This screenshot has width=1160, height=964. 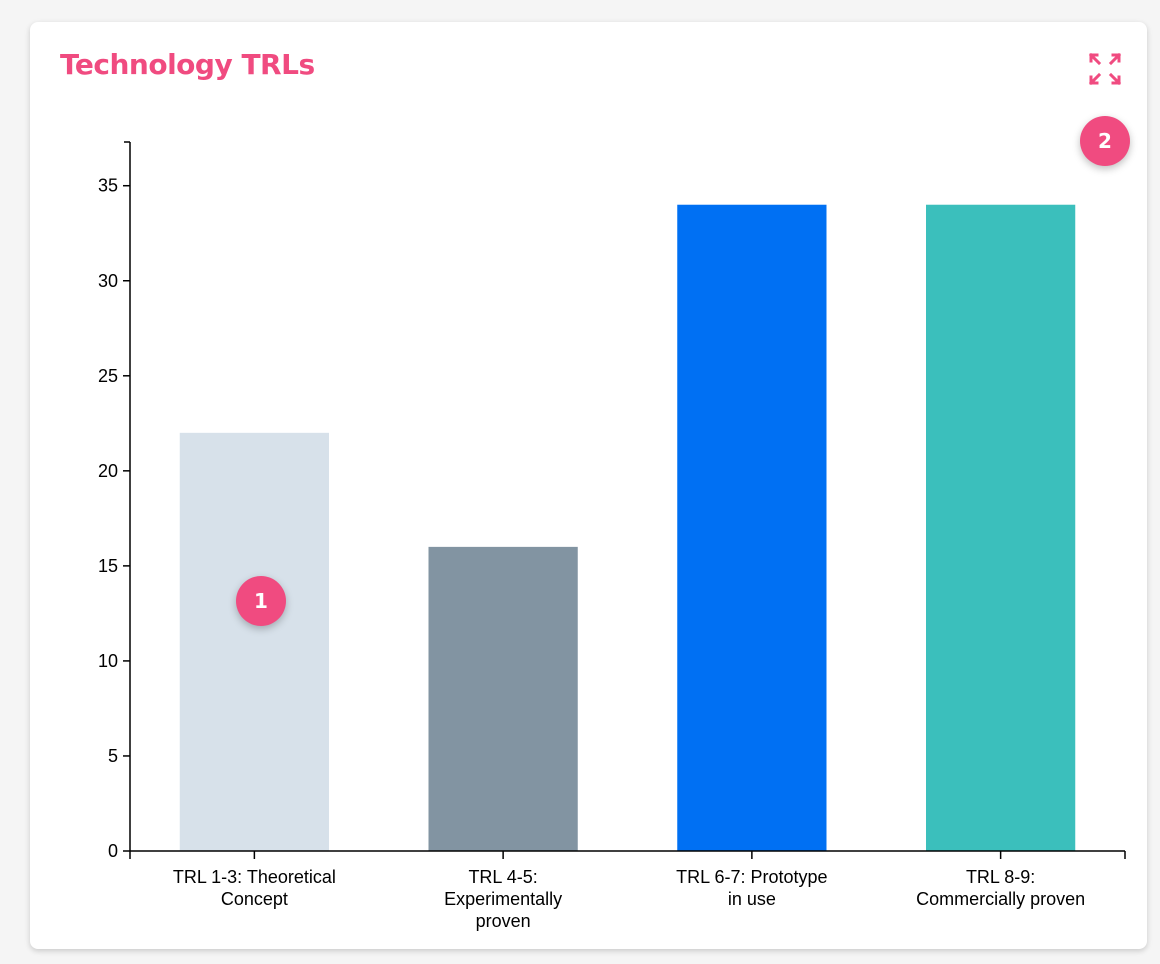 What do you see at coordinates (261, 601) in the screenshot?
I see `step-badge-1: 1` at bounding box center [261, 601].